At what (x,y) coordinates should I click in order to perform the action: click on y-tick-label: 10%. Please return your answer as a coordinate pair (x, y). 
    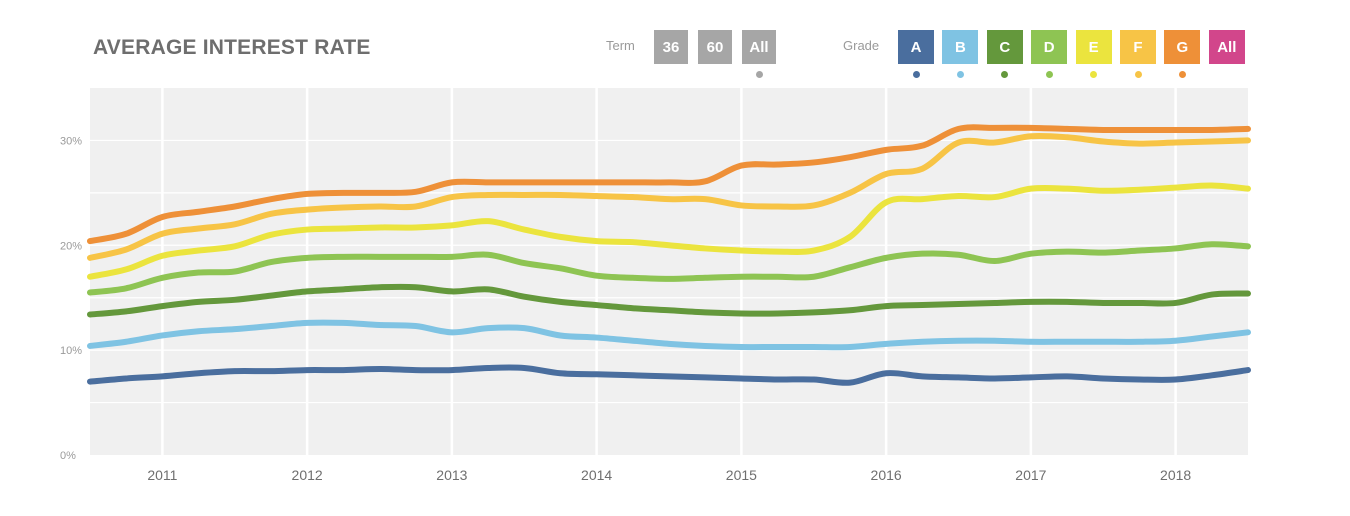
    Looking at the image, I should click on (71, 351).